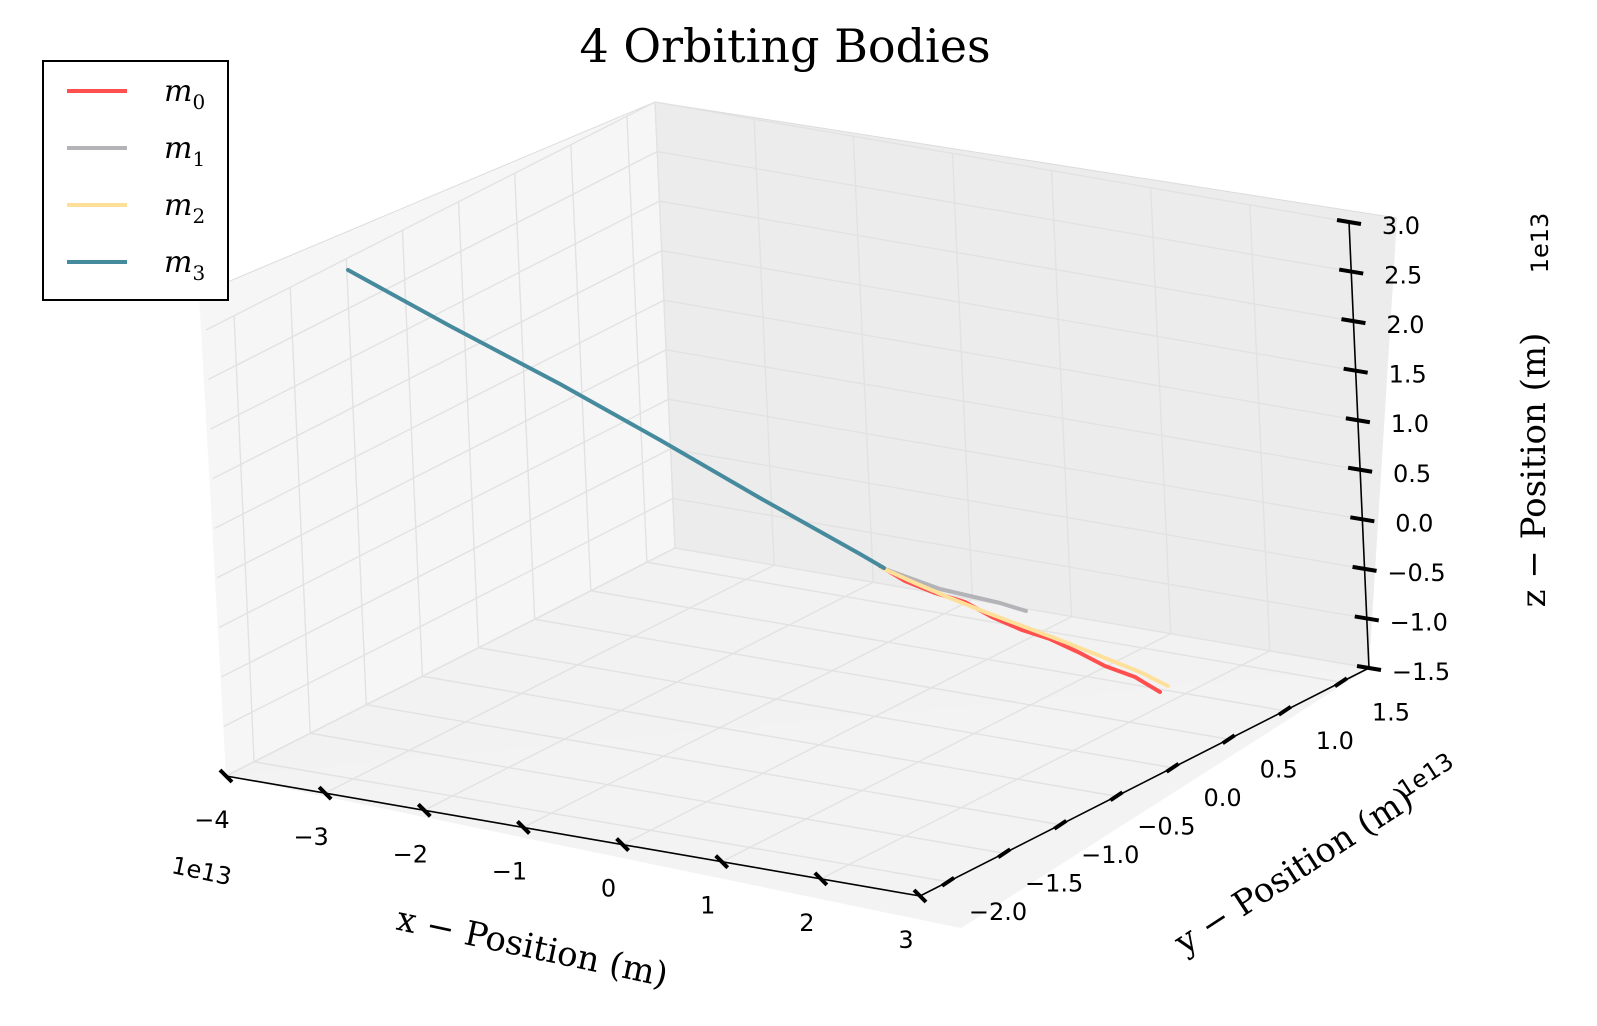  What do you see at coordinates (310, 837) in the screenshot?
I see `x-tick-label: −3` at bounding box center [310, 837].